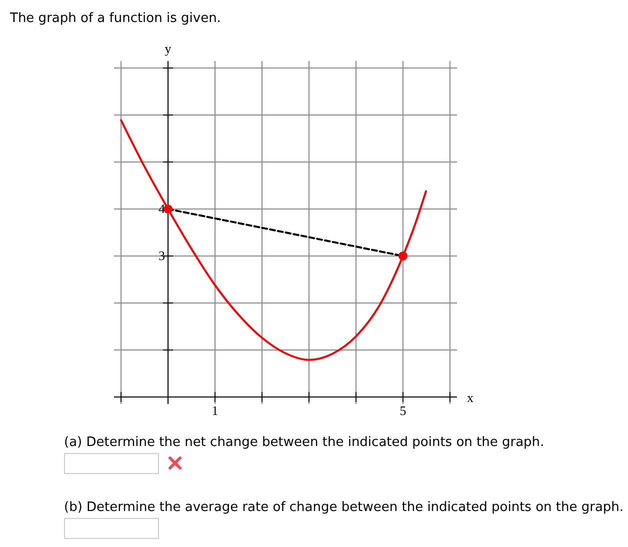 This screenshot has height=547, width=628. I want to click on chart-title: The graph of a function is given., so click(115, 18).